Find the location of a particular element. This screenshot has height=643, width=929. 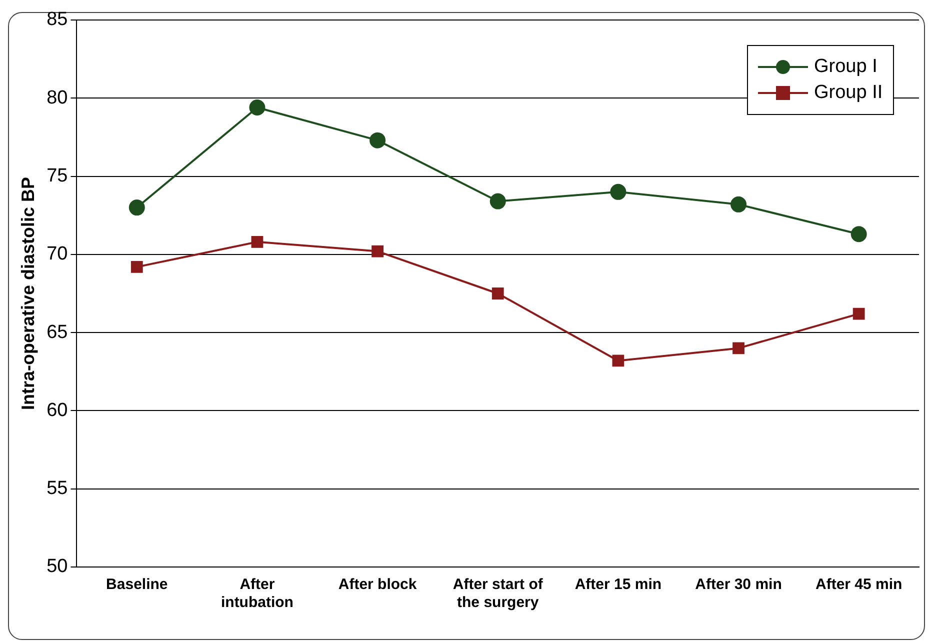

y-tick-label: 55 is located at coordinates (57, 489).